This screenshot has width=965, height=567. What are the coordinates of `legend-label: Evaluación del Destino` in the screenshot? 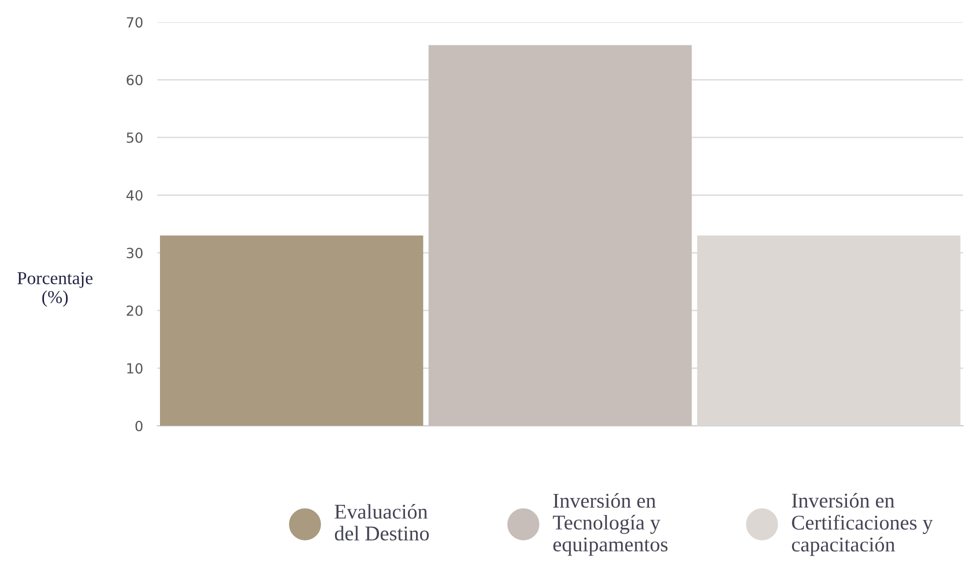 It's located at (381, 522).